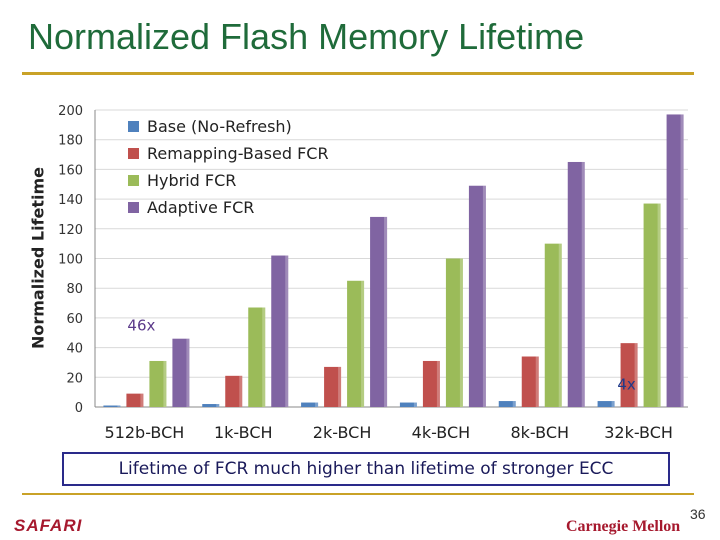 This screenshot has height=540, width=720. What do you see at coordinates (358, 494) in the screenshot?
I see `footer-divider` at bounding box center [358, 494].